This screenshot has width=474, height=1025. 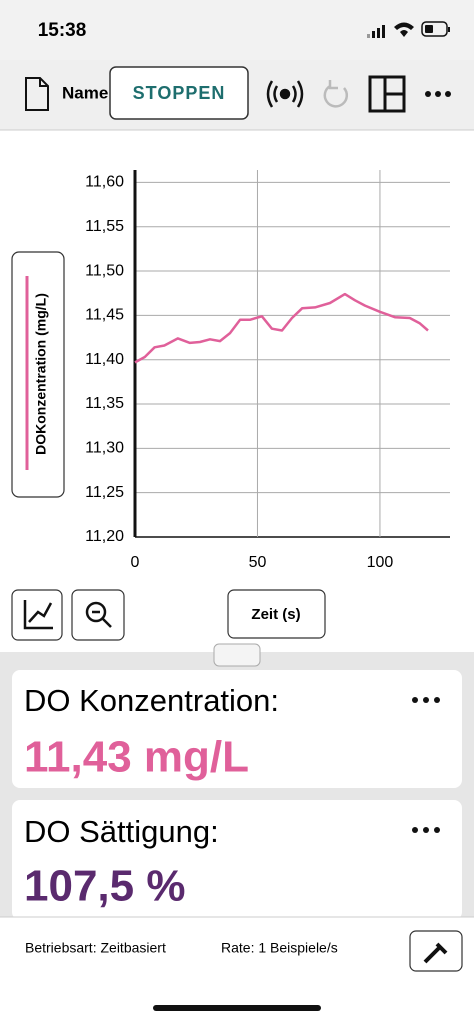 What do you see at coordinates (104, 182) in the screenshot?
I see `y-tick-label: 11,60` at bounding box center [104, 182].